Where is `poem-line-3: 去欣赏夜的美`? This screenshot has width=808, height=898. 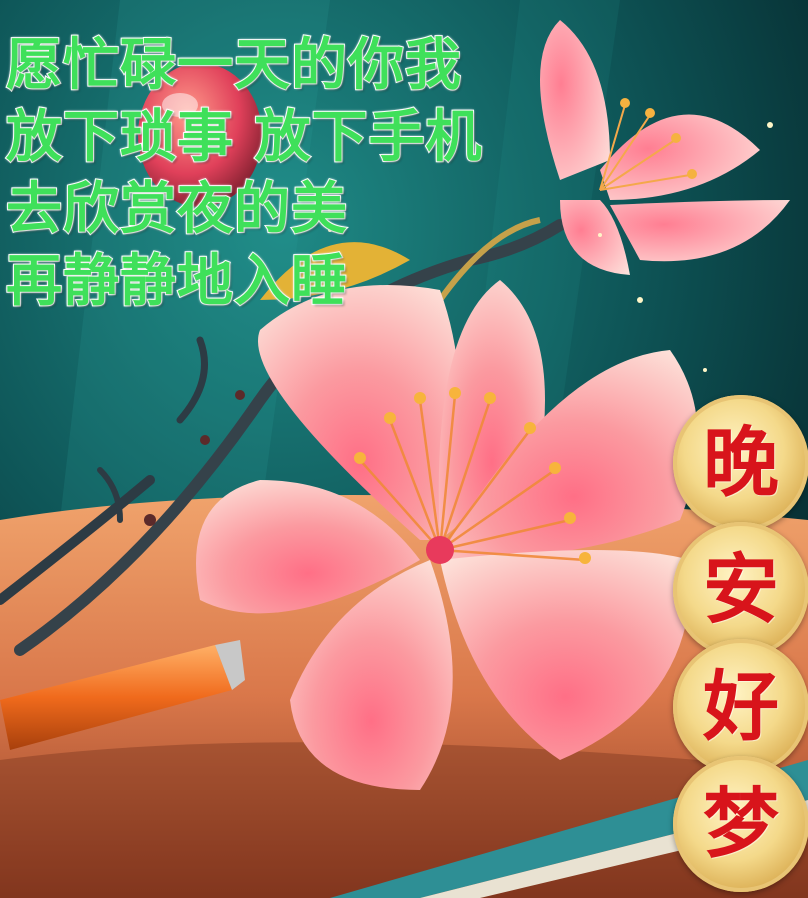 poem-line-3: 去欣赏夜的美 is located at coordinates (176, 209).